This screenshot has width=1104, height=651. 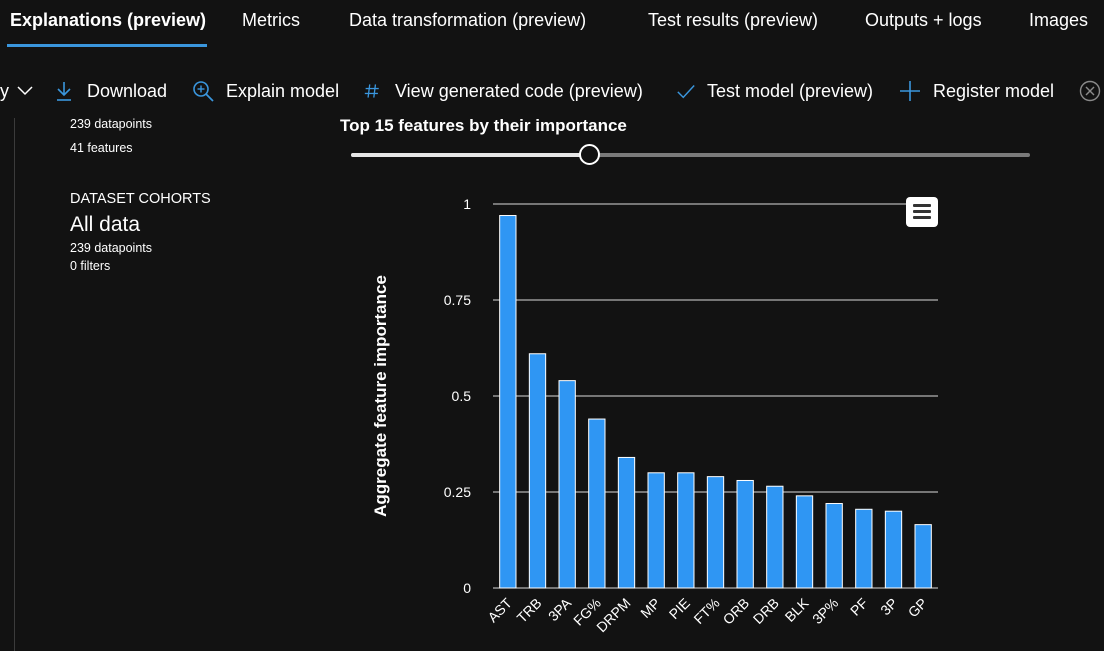 I want to click on x-tick-label: FT%, so click(x=706, y=611).